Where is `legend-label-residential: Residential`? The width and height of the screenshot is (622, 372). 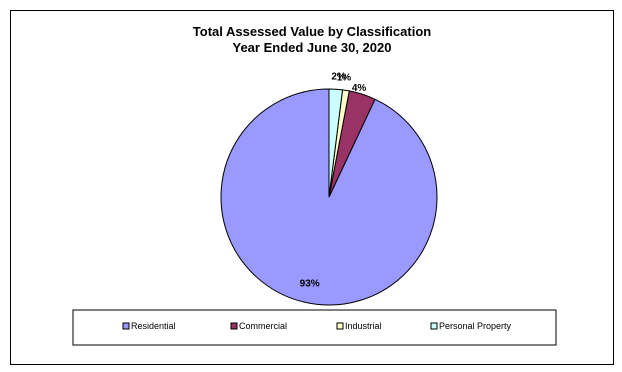 legend-label-residential: Residential is located at coordinates (153, 326).